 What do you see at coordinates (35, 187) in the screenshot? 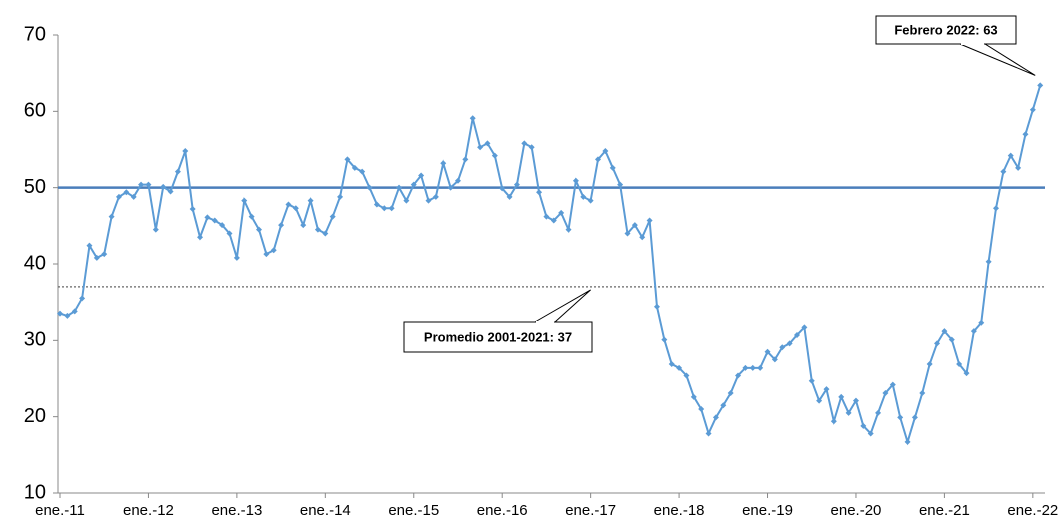
I see `y-tick-label: 50` at bounding box center [35, 187].